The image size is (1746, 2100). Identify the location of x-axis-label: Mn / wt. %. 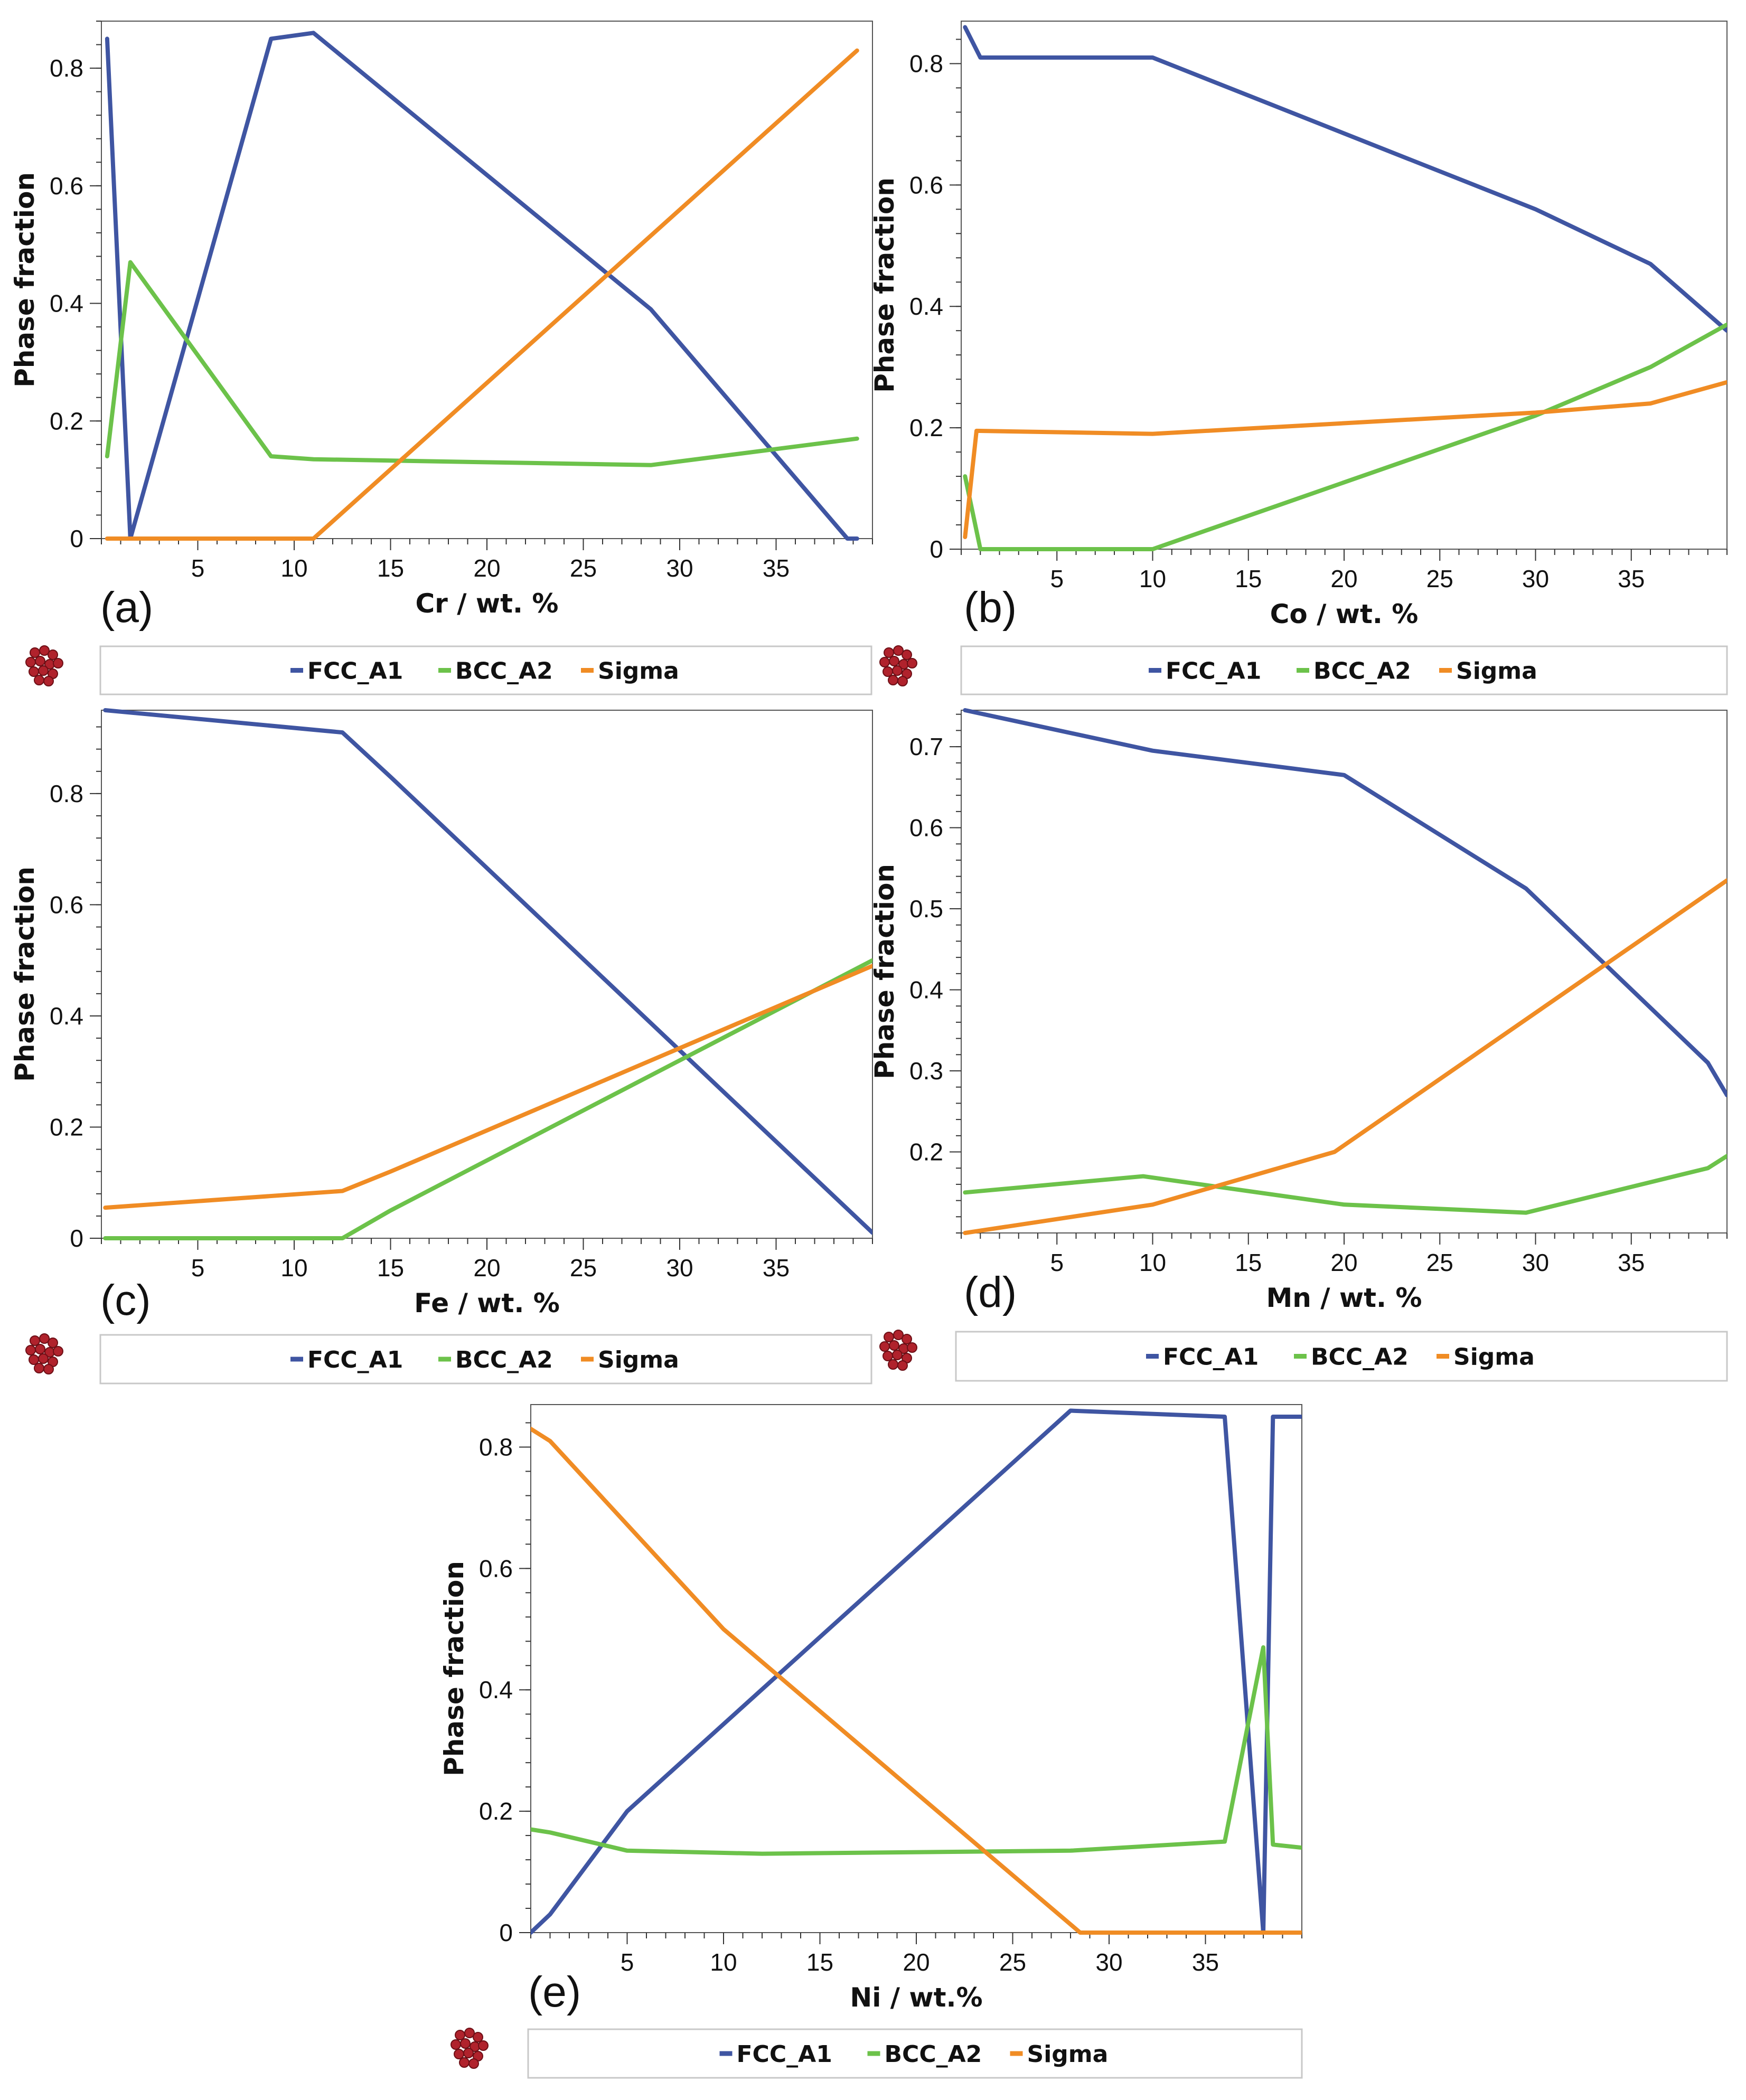
(1344, 1298).